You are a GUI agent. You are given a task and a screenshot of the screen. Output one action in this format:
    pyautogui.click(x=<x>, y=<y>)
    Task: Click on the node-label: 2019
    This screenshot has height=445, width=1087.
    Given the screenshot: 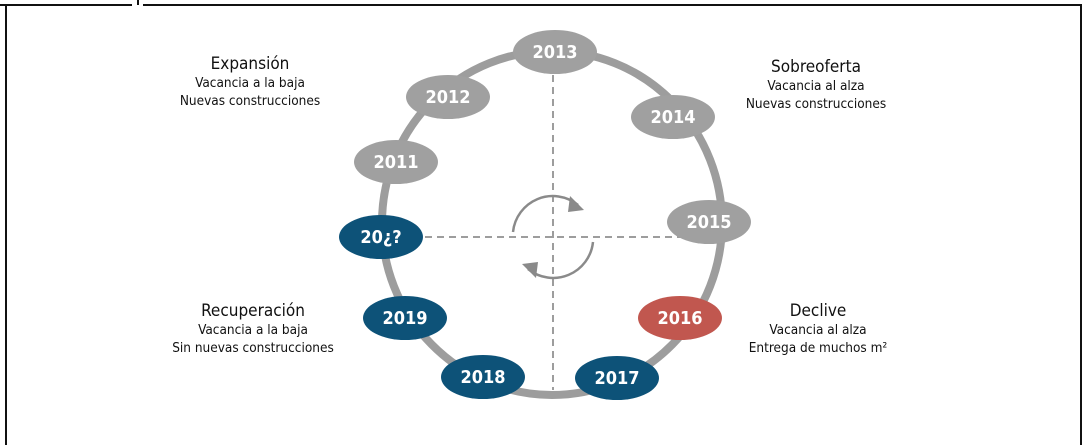 What is the action you would take?
    pyautogui.click(x=404, y=318)
    